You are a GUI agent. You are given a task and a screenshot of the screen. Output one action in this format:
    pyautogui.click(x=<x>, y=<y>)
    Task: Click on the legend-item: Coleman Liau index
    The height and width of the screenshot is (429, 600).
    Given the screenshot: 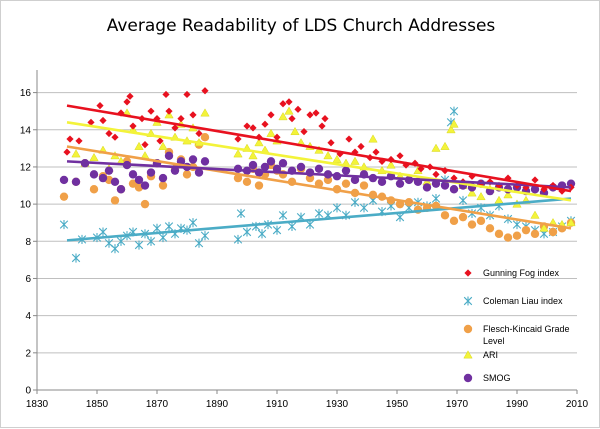 What is the action you would take?
    pyautogui.click(x=513, y=301)
    